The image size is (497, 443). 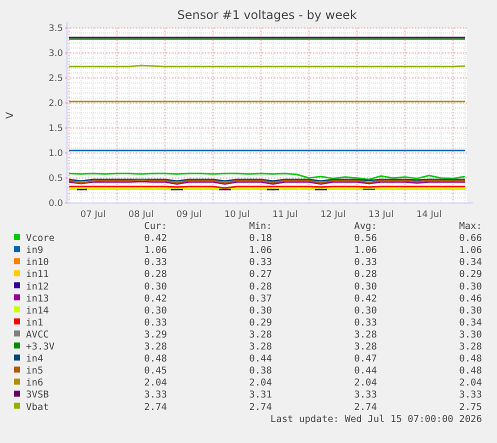 What do you see at coordinates (55, 79) in the screenshot?
I see `y-tick-label: 2.5` at bounding box center [55, 79].